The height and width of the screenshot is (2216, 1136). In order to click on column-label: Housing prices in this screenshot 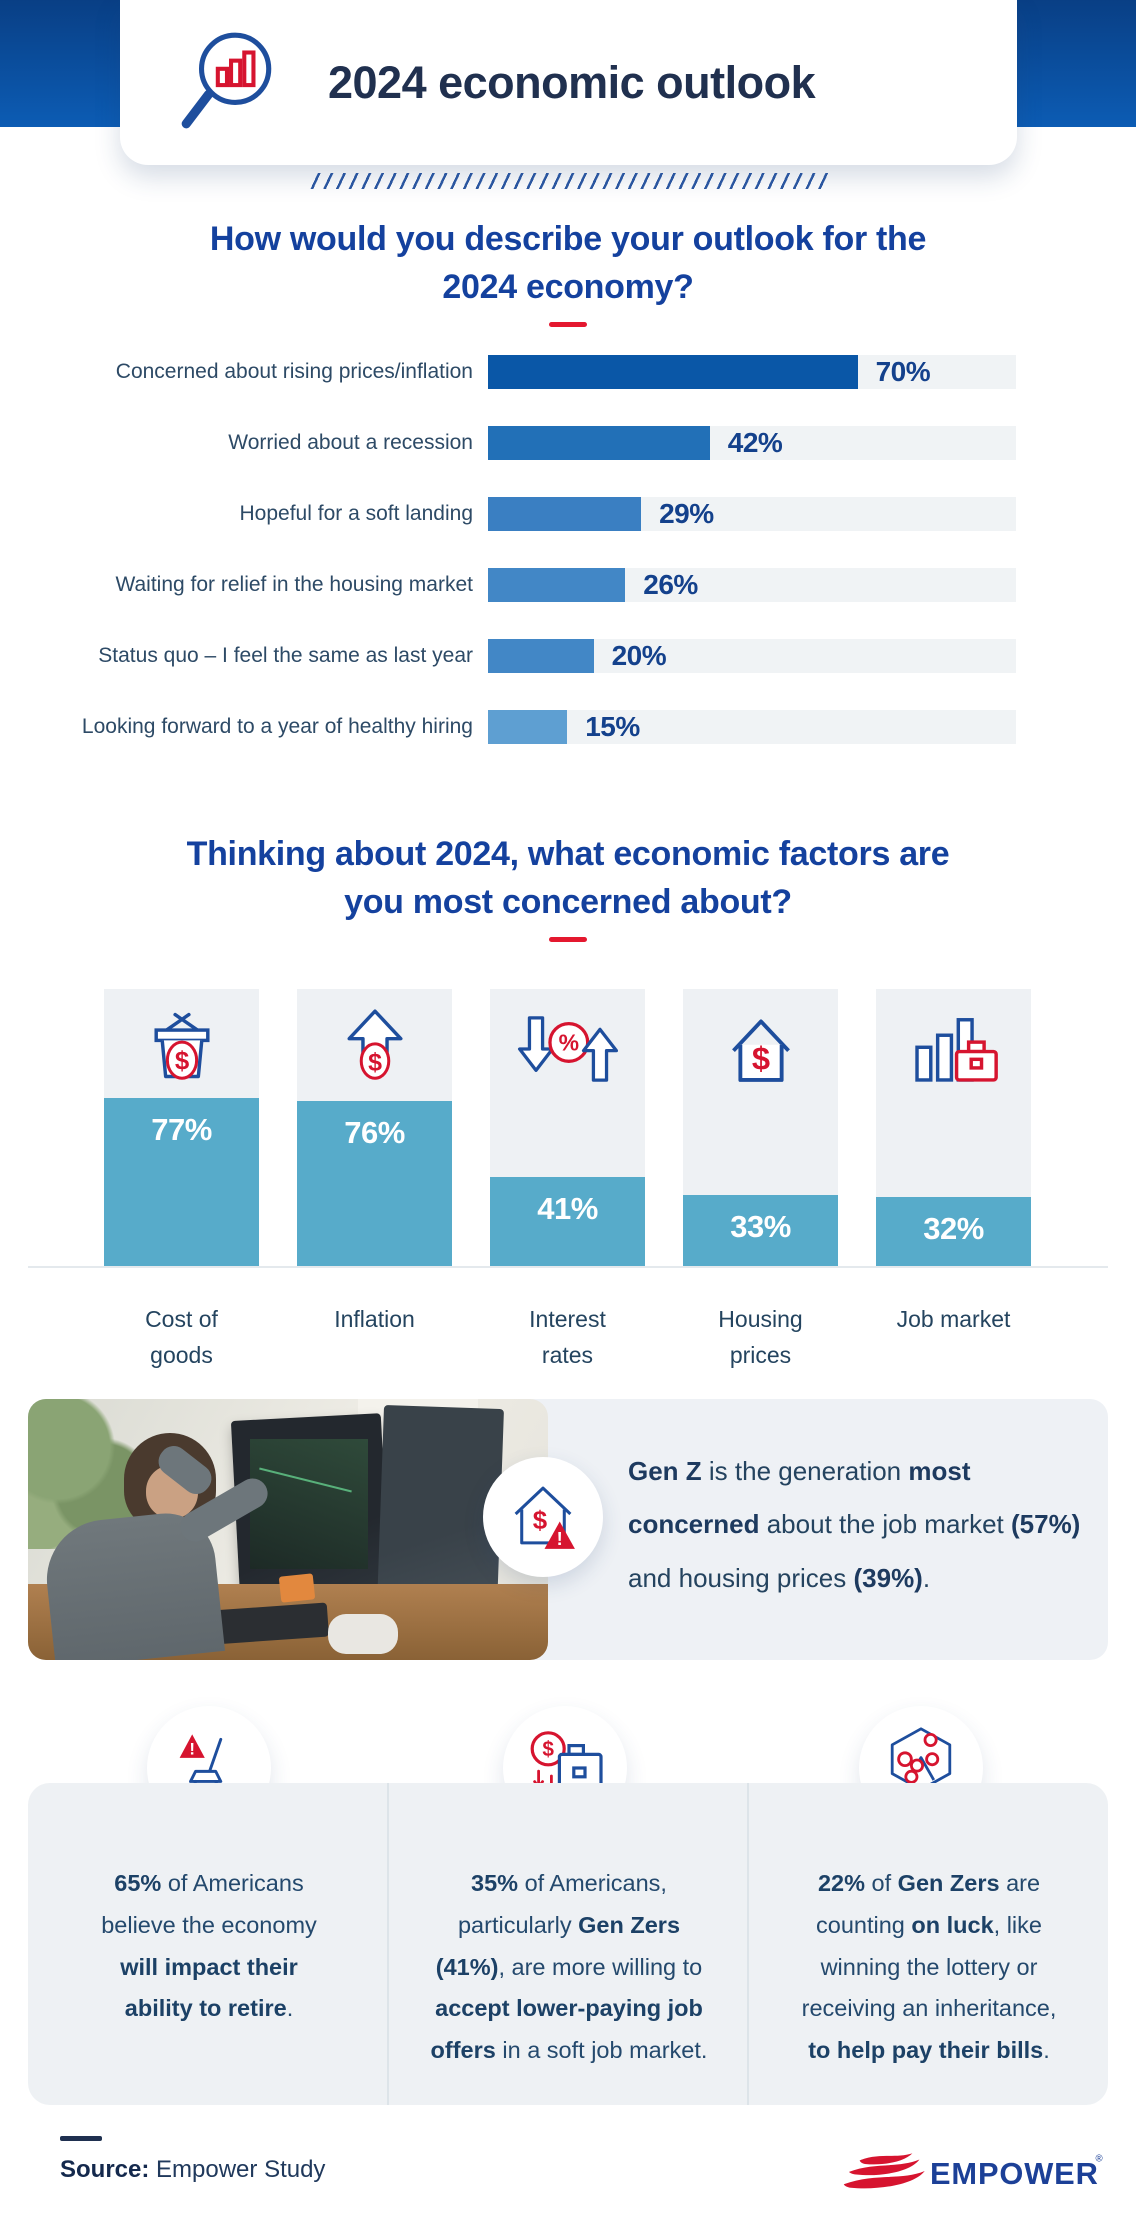, I will do `click(760, 1337)`.